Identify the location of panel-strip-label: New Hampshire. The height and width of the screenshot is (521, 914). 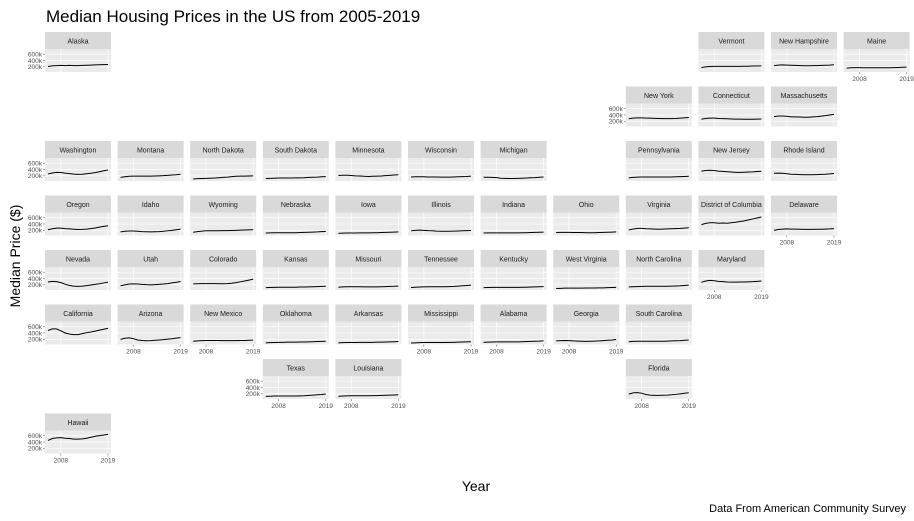
(804, 42).